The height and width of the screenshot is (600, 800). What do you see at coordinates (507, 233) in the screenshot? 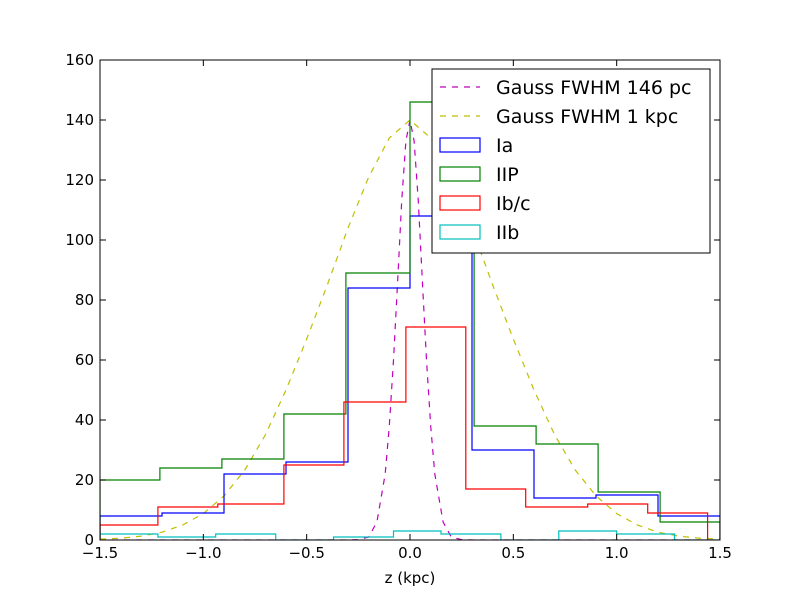
I see `legend-label-iib: IIb` at bounding box center [507, 233].